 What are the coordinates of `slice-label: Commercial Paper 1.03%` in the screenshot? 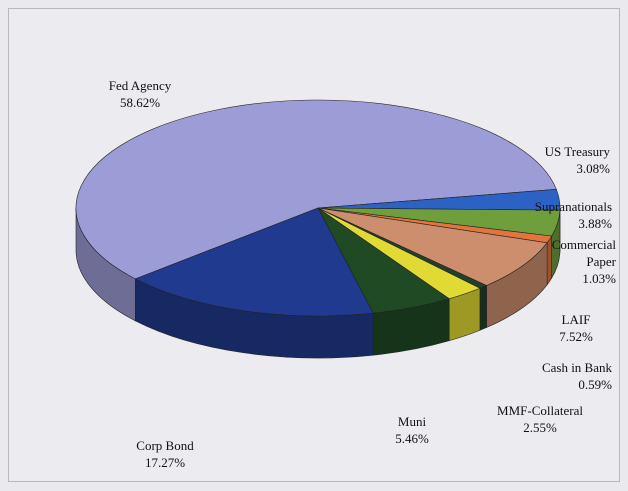 It's located at (578, 261).